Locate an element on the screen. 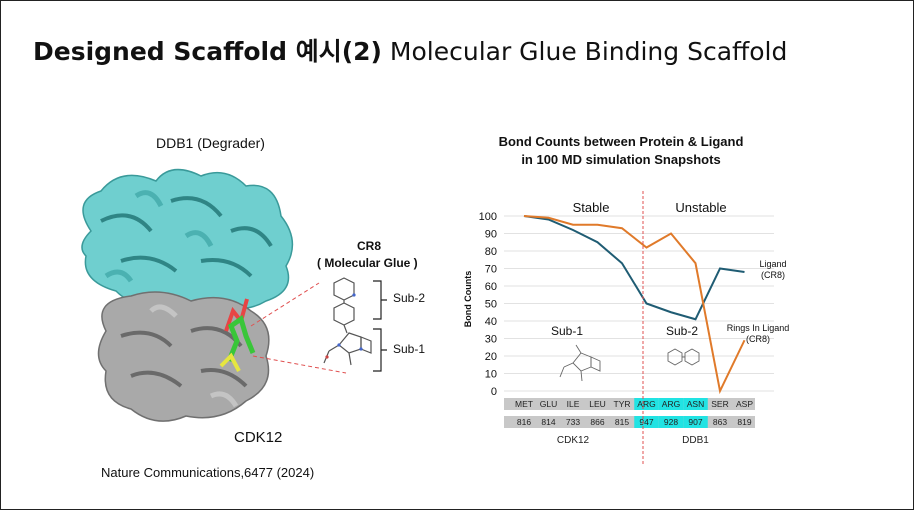 The height and width of the screenshot is (510, 914). residue-number-label: 928 is located at coordinates (671, 422).